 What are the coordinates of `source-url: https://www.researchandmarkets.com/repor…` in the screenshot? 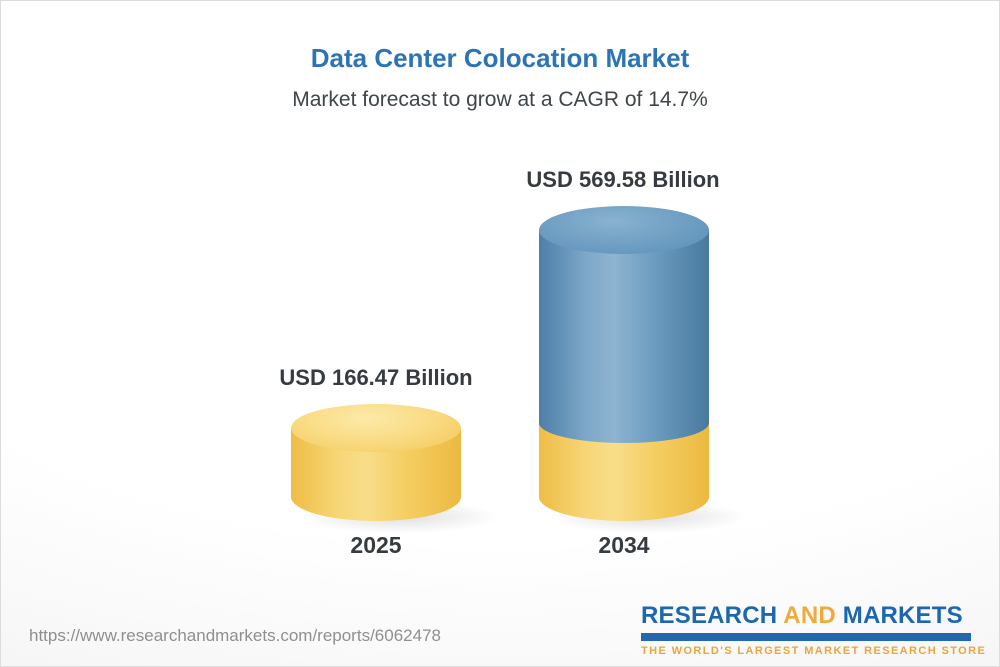 It's located at (235, 635).